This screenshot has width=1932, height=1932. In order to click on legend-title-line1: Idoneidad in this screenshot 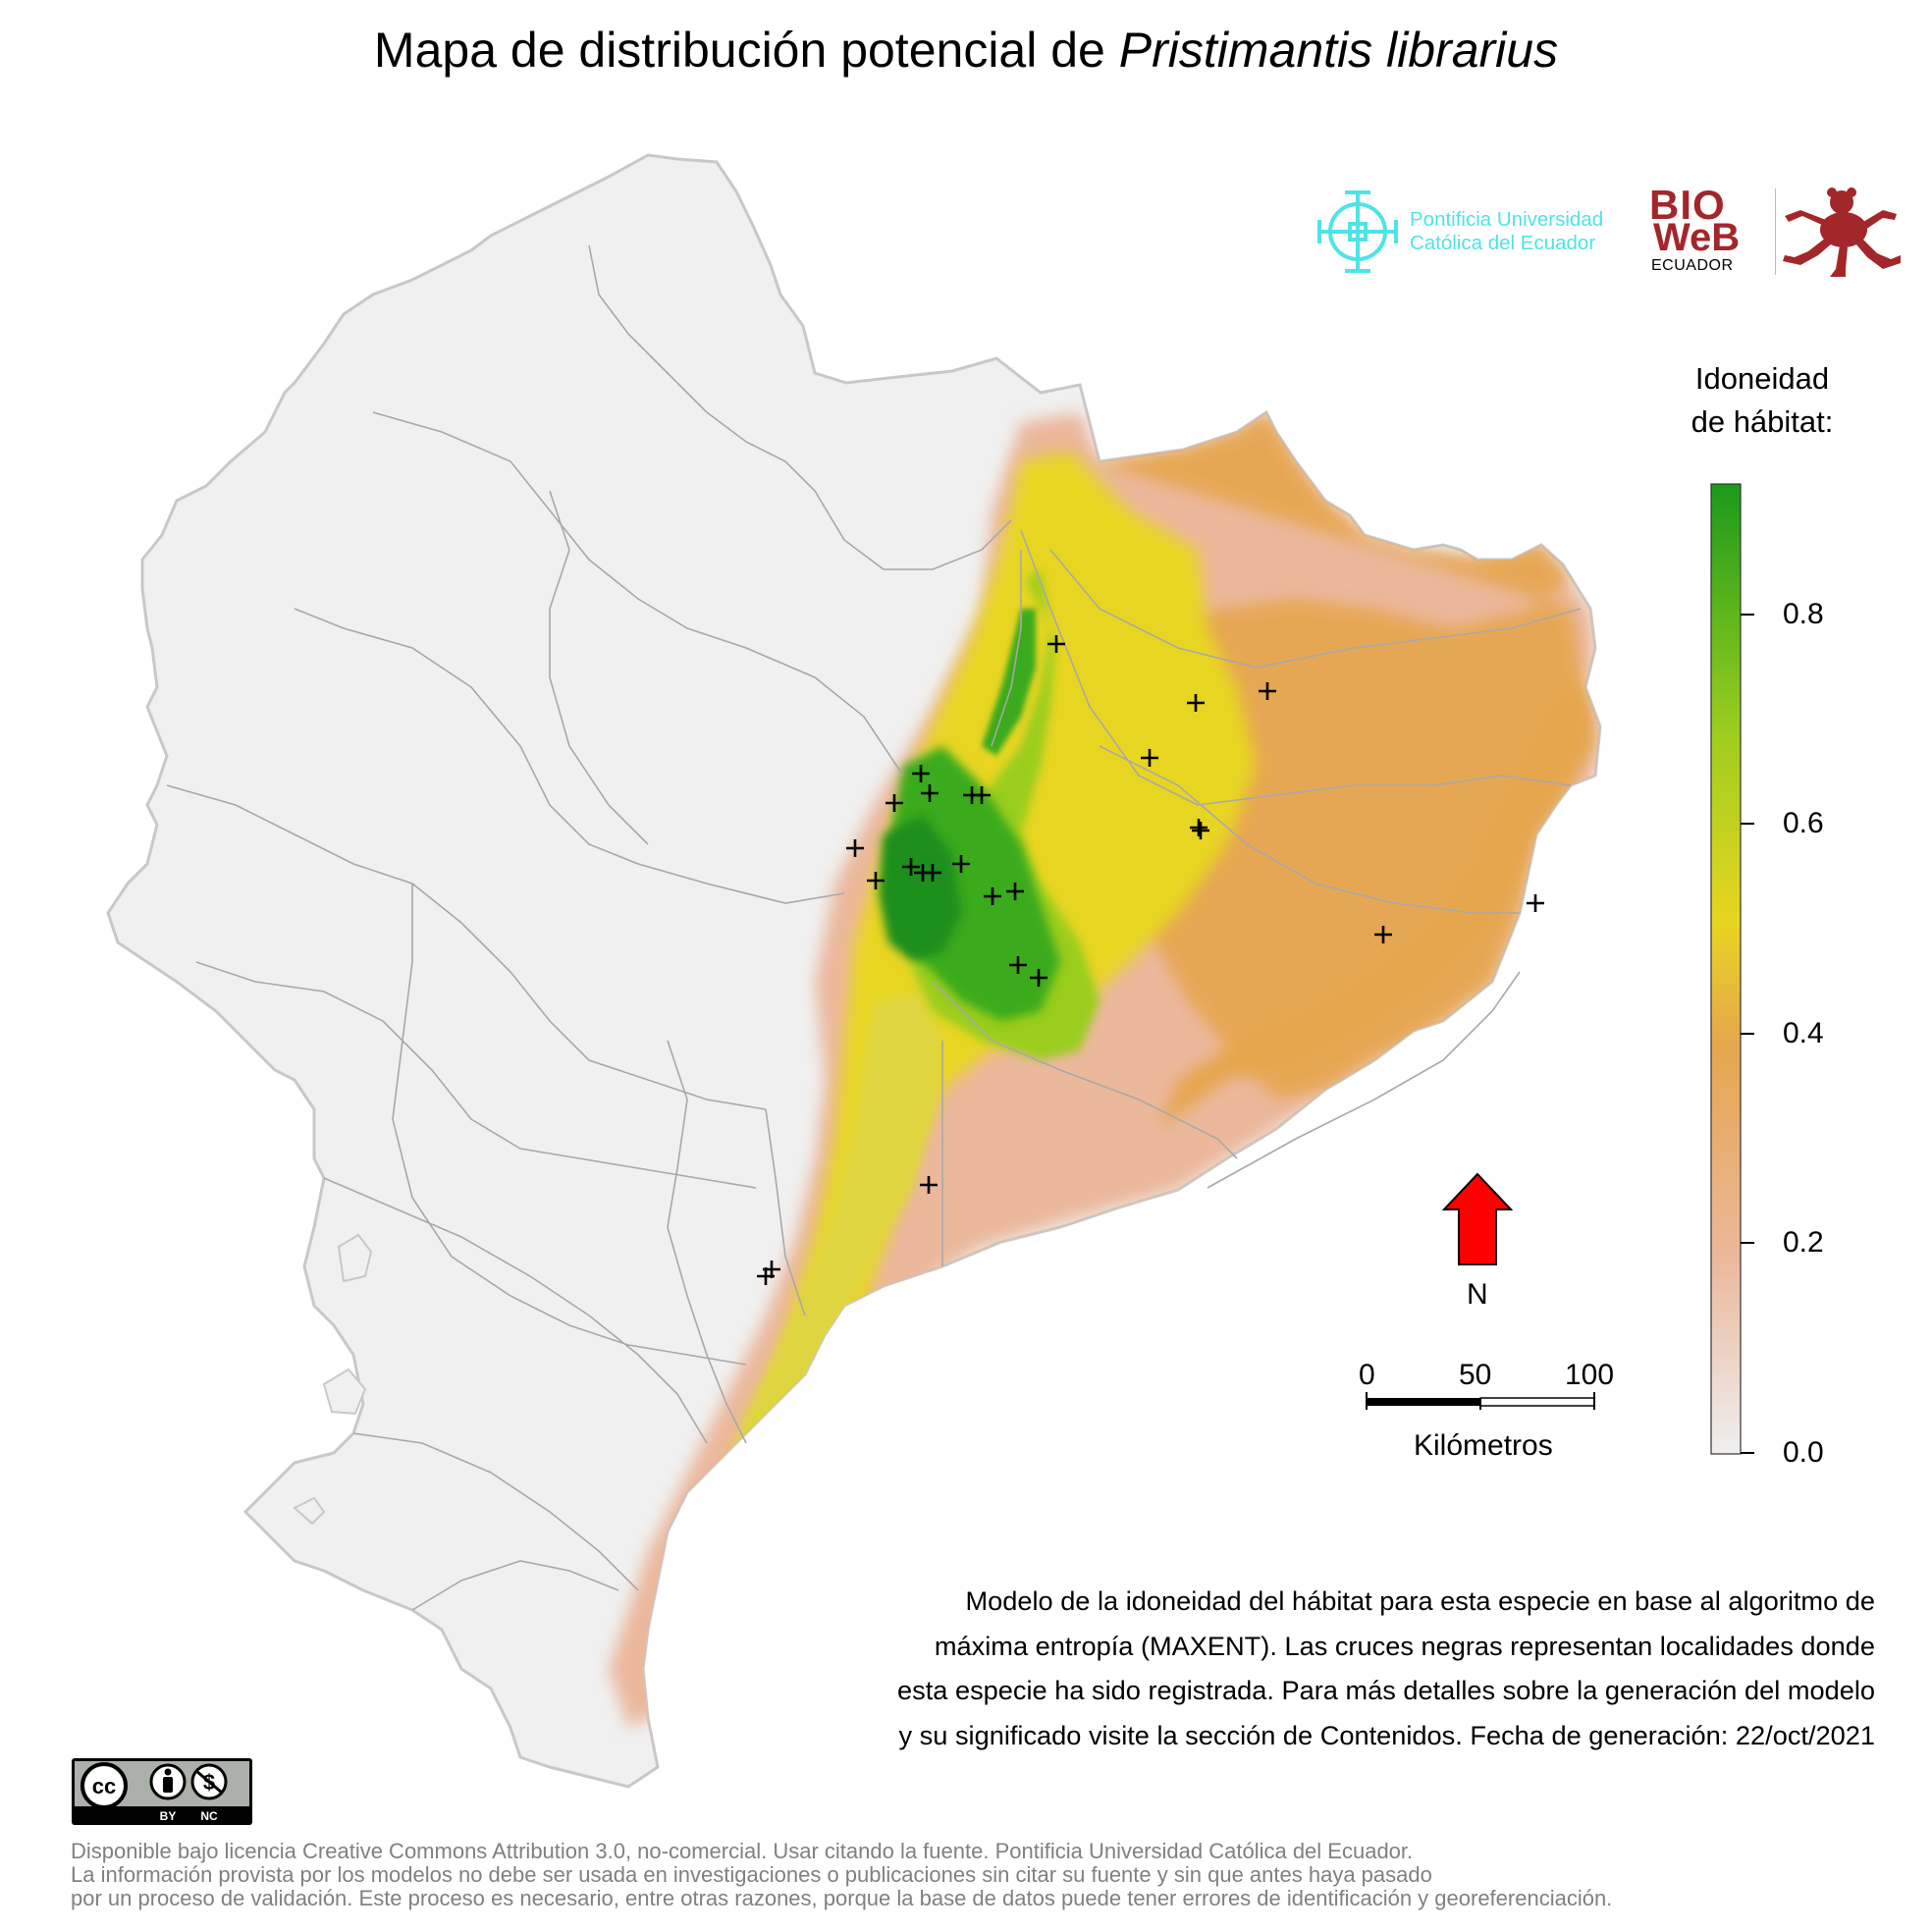, I will do `click(1762, 378)`.